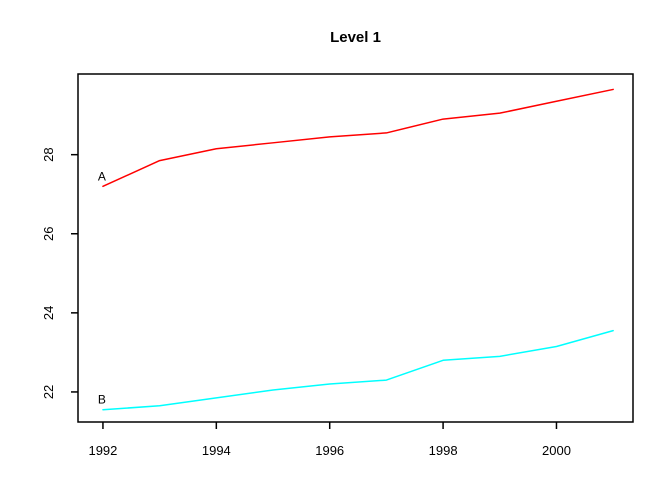  I want to click on series-a-label: A, so click(102, 176).